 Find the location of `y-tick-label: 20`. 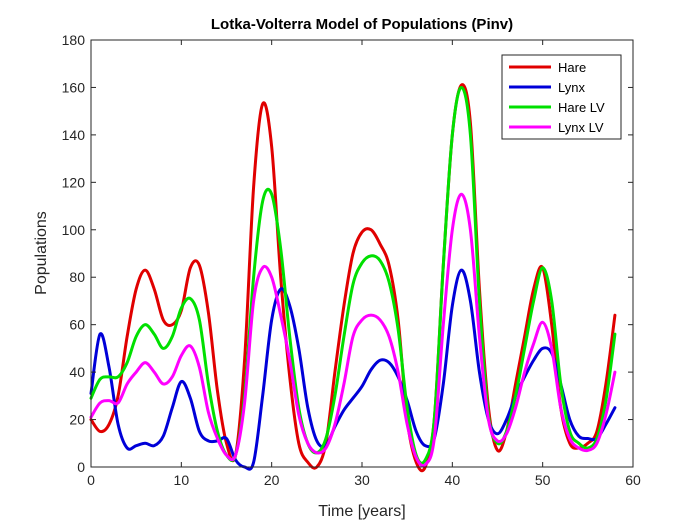

y-tick-label: 20 is located at coordinates (77, 420).